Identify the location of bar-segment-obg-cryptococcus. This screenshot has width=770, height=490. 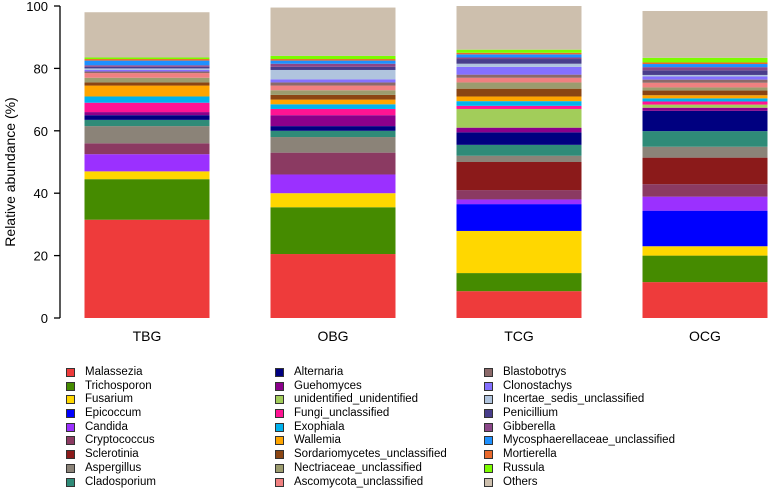
(333, 163).